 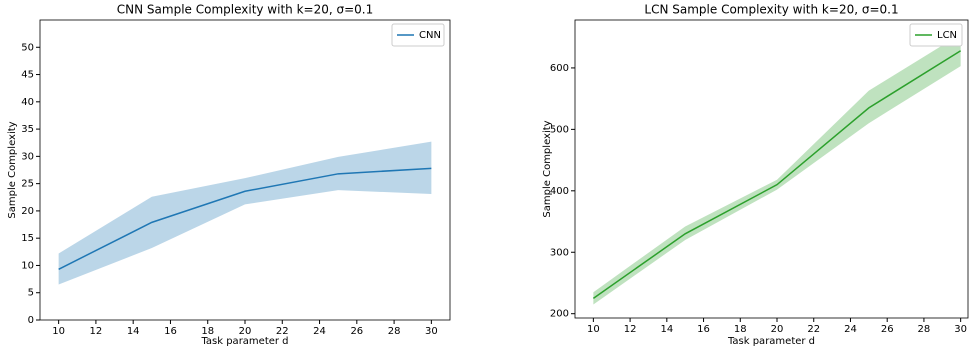 What do you see at coordinates (27, 238) in the screenshot?
I see `y-tick-label: 15` at bounding box center [27, 238].